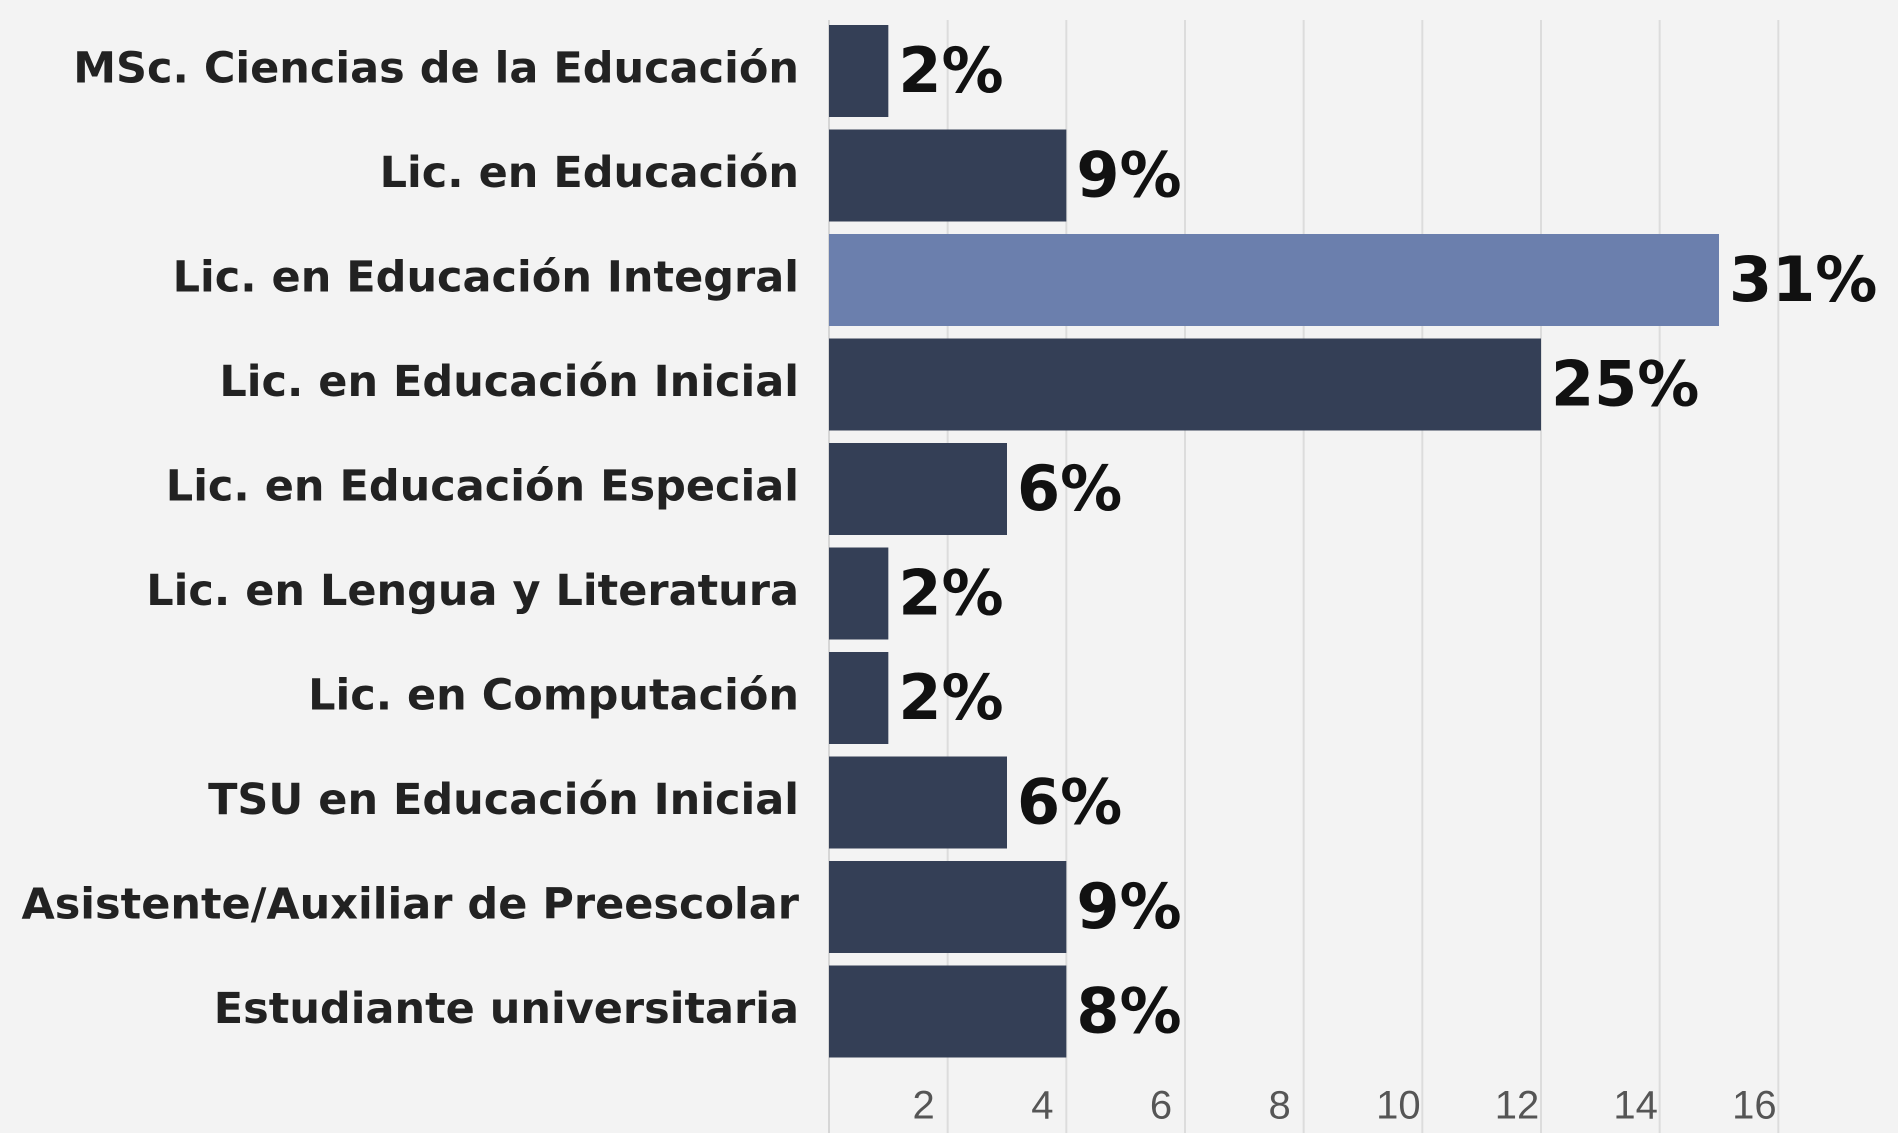 Image resolution: width=1898 pixels, height=1133 pixels. I want to click on value-label: 25%, so click(1625, 384).